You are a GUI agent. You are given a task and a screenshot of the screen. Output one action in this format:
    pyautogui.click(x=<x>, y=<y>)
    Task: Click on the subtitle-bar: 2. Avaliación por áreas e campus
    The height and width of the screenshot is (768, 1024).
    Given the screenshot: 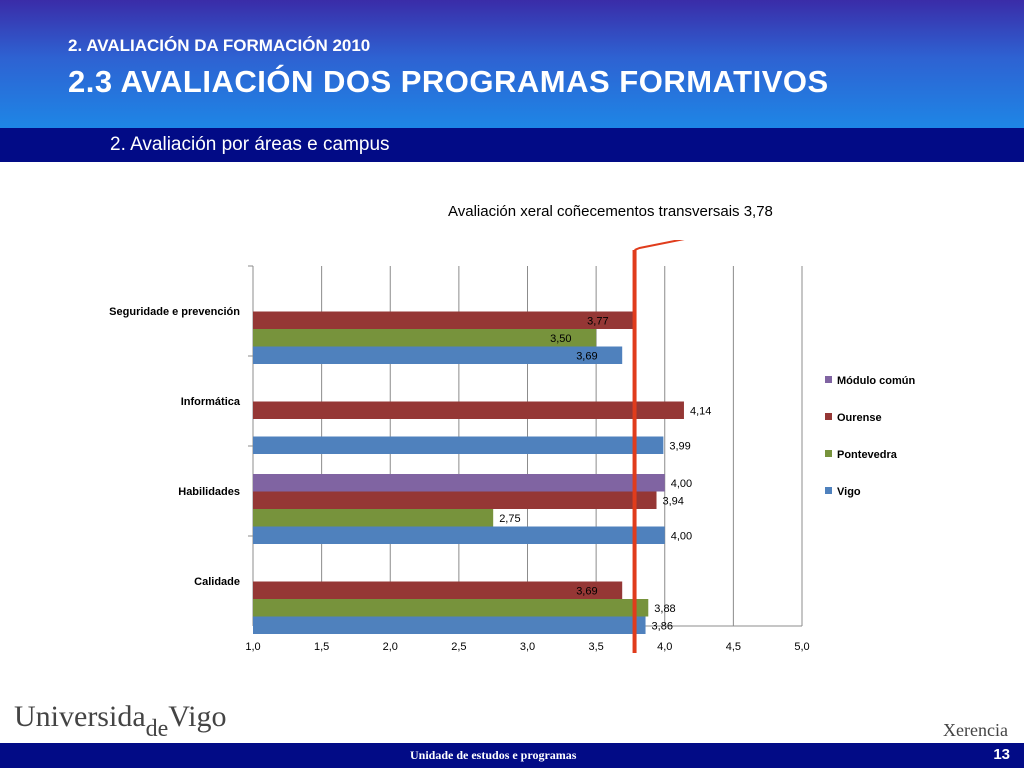 What is the action you would take?
    pyautogui.click(x=512, y=145)
    